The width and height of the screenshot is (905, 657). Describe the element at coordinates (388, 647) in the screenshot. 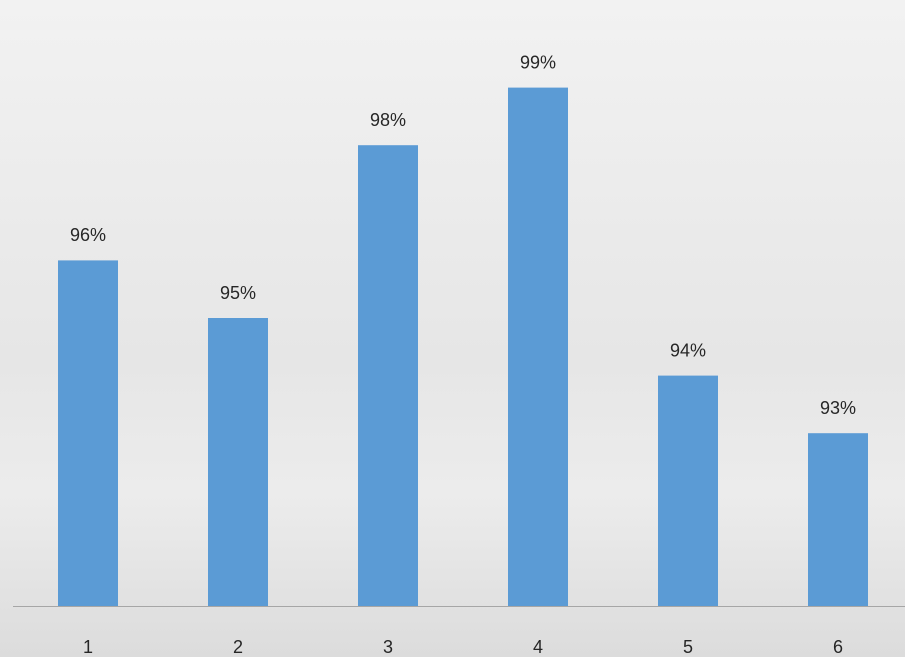

I see `x-tick-label: 3` at that location.